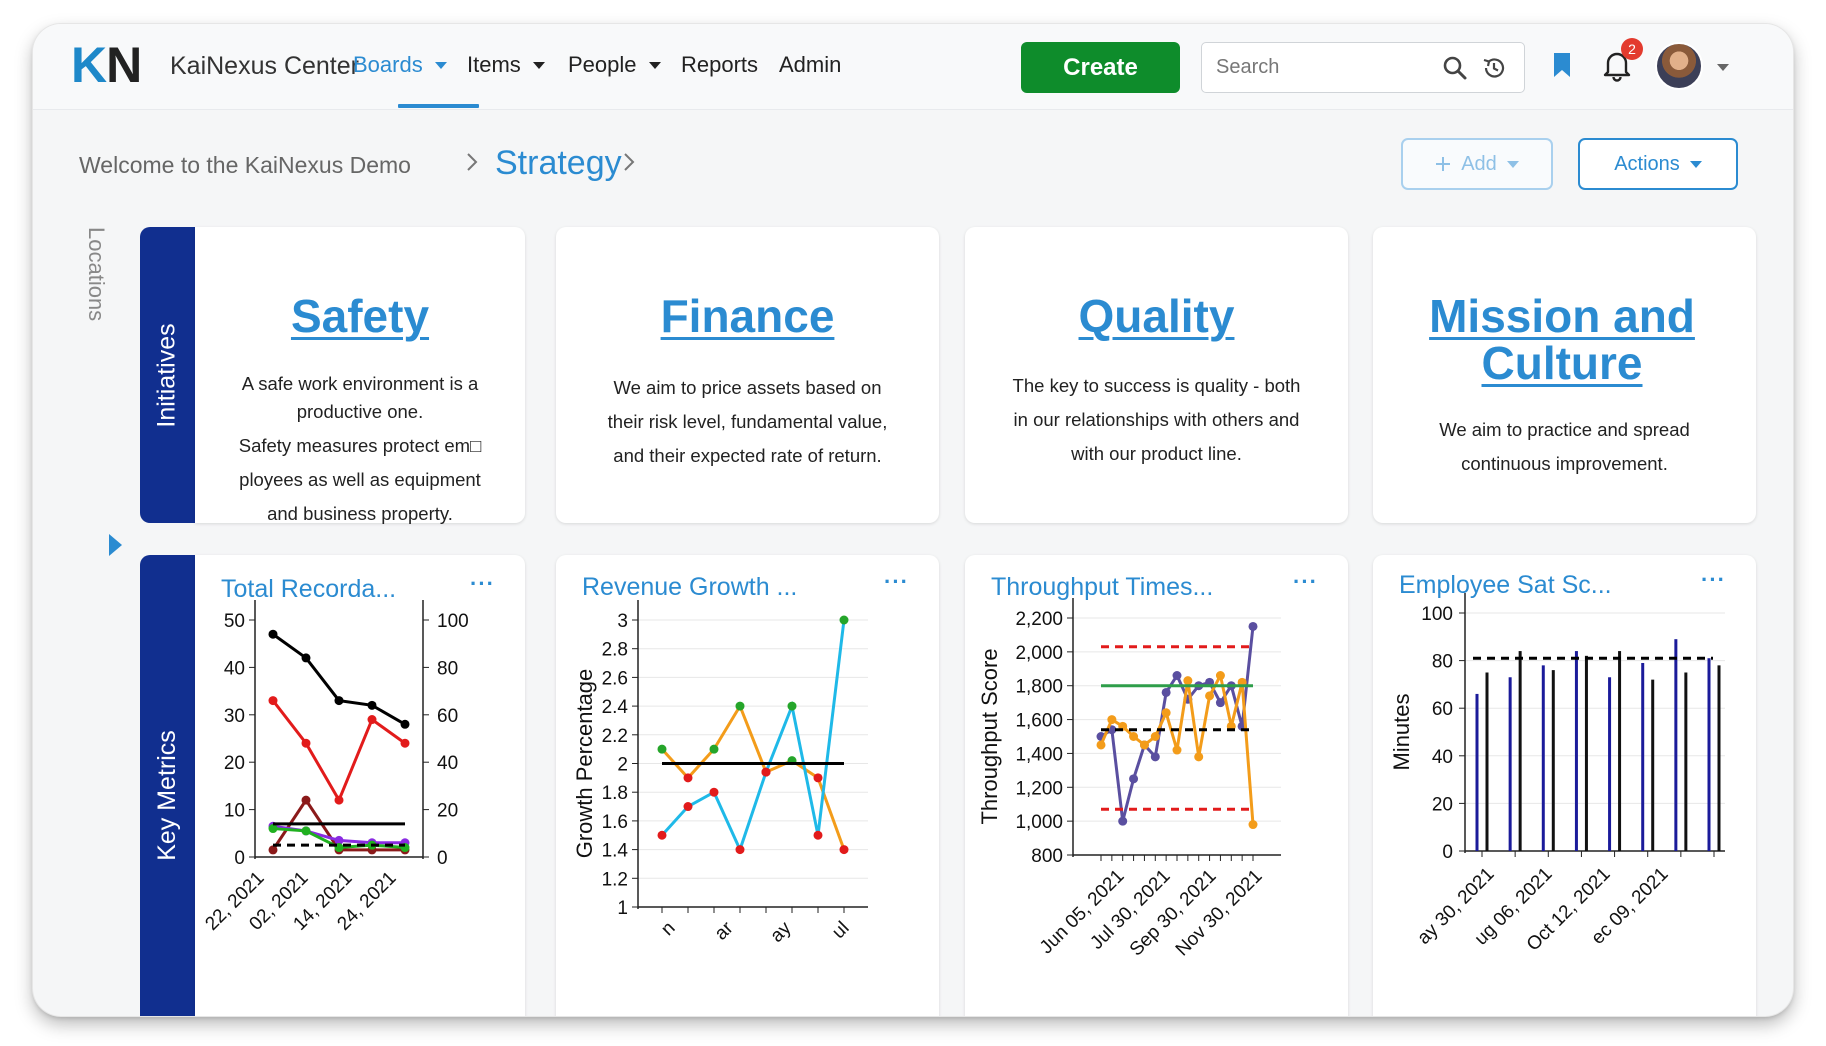 Image resolution: width=1826 pixels, height=1046 pixels. I want to click on search-input, so click(1326, 67).